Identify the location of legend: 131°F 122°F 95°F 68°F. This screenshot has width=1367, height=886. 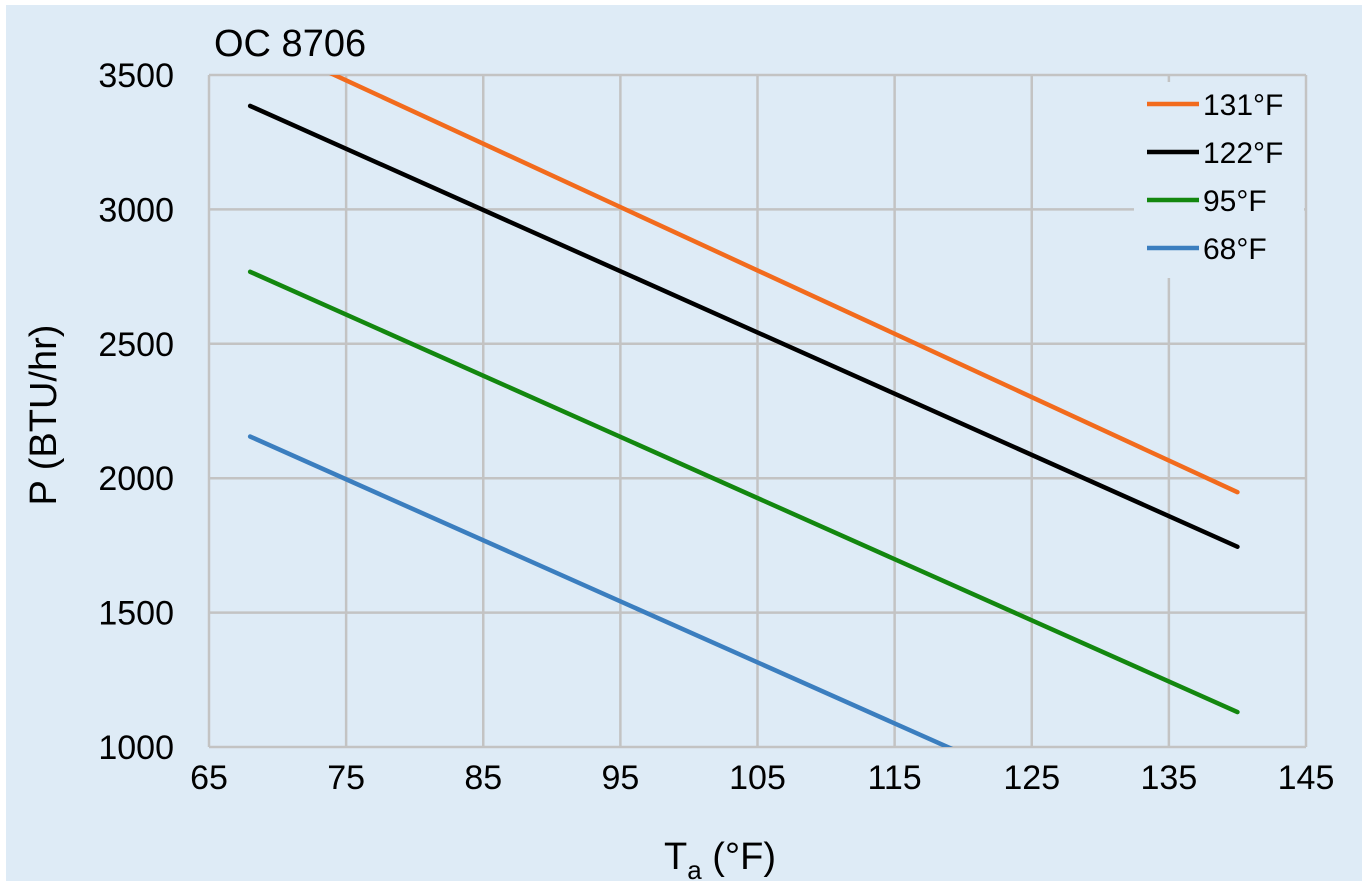
(1219, 180).